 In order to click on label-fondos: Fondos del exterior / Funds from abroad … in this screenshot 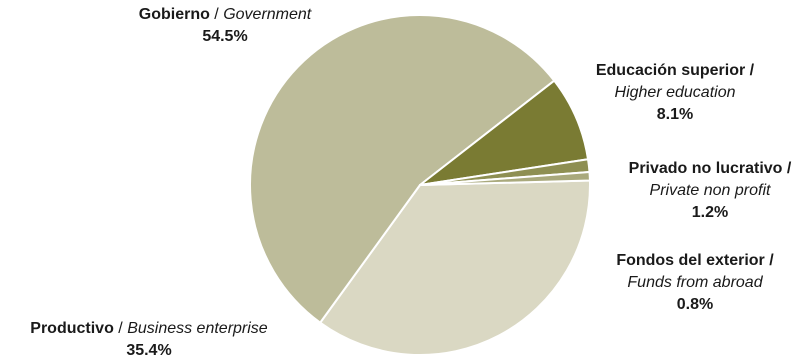, I will do `click(695, 283)`.